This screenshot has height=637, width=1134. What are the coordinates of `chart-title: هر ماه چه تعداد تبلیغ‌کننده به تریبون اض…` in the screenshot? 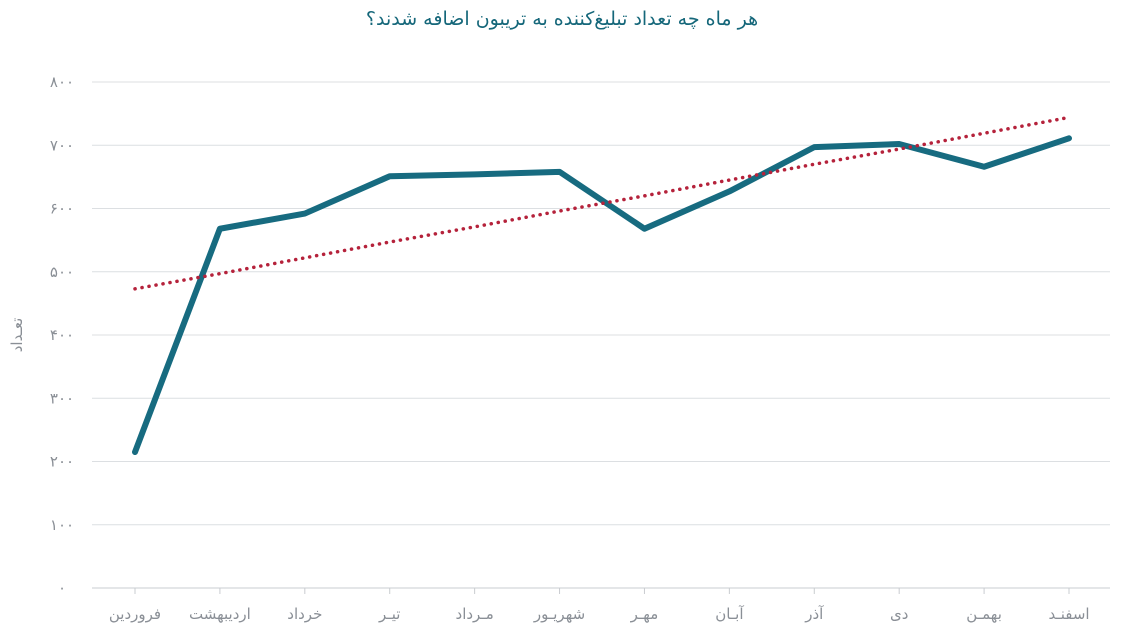 It's located at (562, 19).